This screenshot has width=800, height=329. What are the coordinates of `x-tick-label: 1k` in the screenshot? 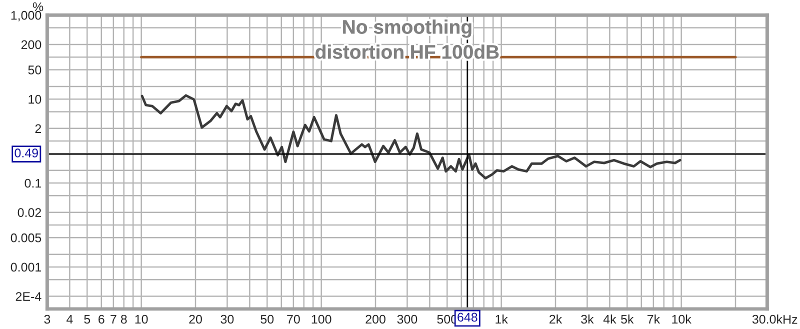 It's located at (502, 319).